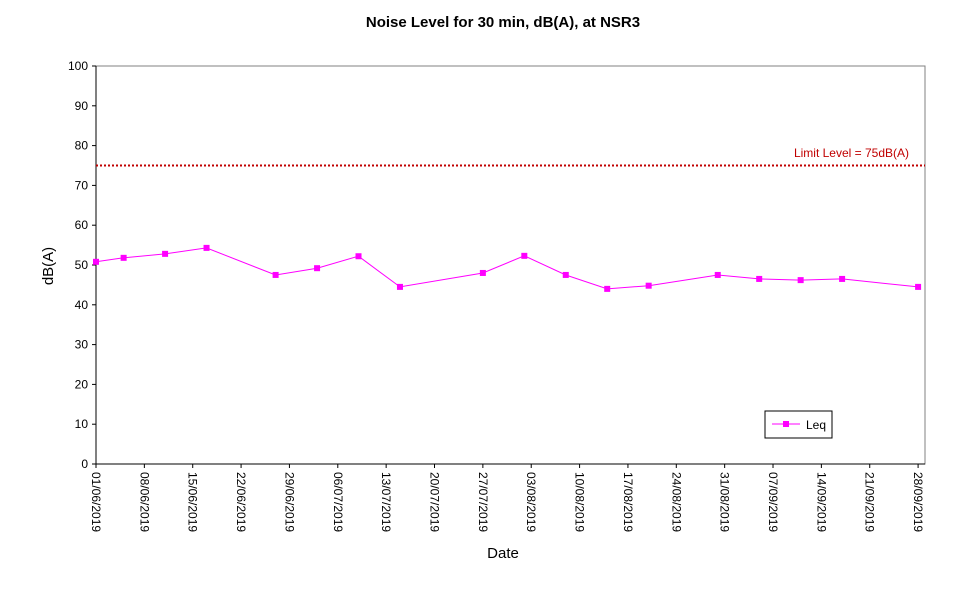  Describe the element at coordinates (78, 66) in the screenshot. I see `y-tick-label: 100` at that location.